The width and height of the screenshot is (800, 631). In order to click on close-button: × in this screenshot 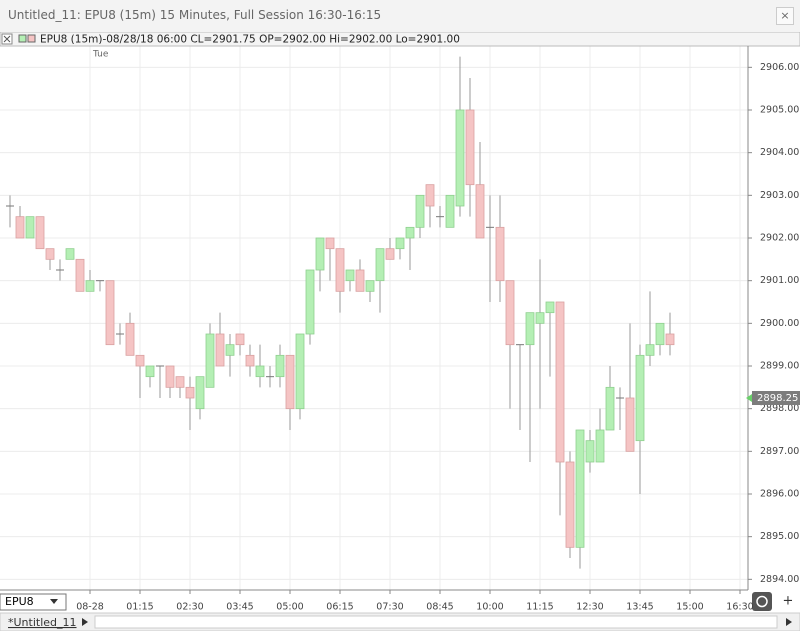, I will do `click(785, 16)`.